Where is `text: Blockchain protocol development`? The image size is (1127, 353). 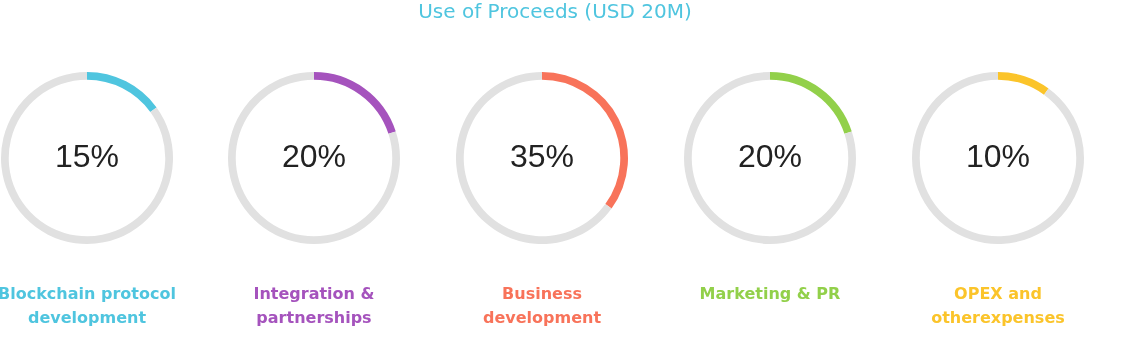
text: Blockchain protocol development is located at coordinates (88, 306).